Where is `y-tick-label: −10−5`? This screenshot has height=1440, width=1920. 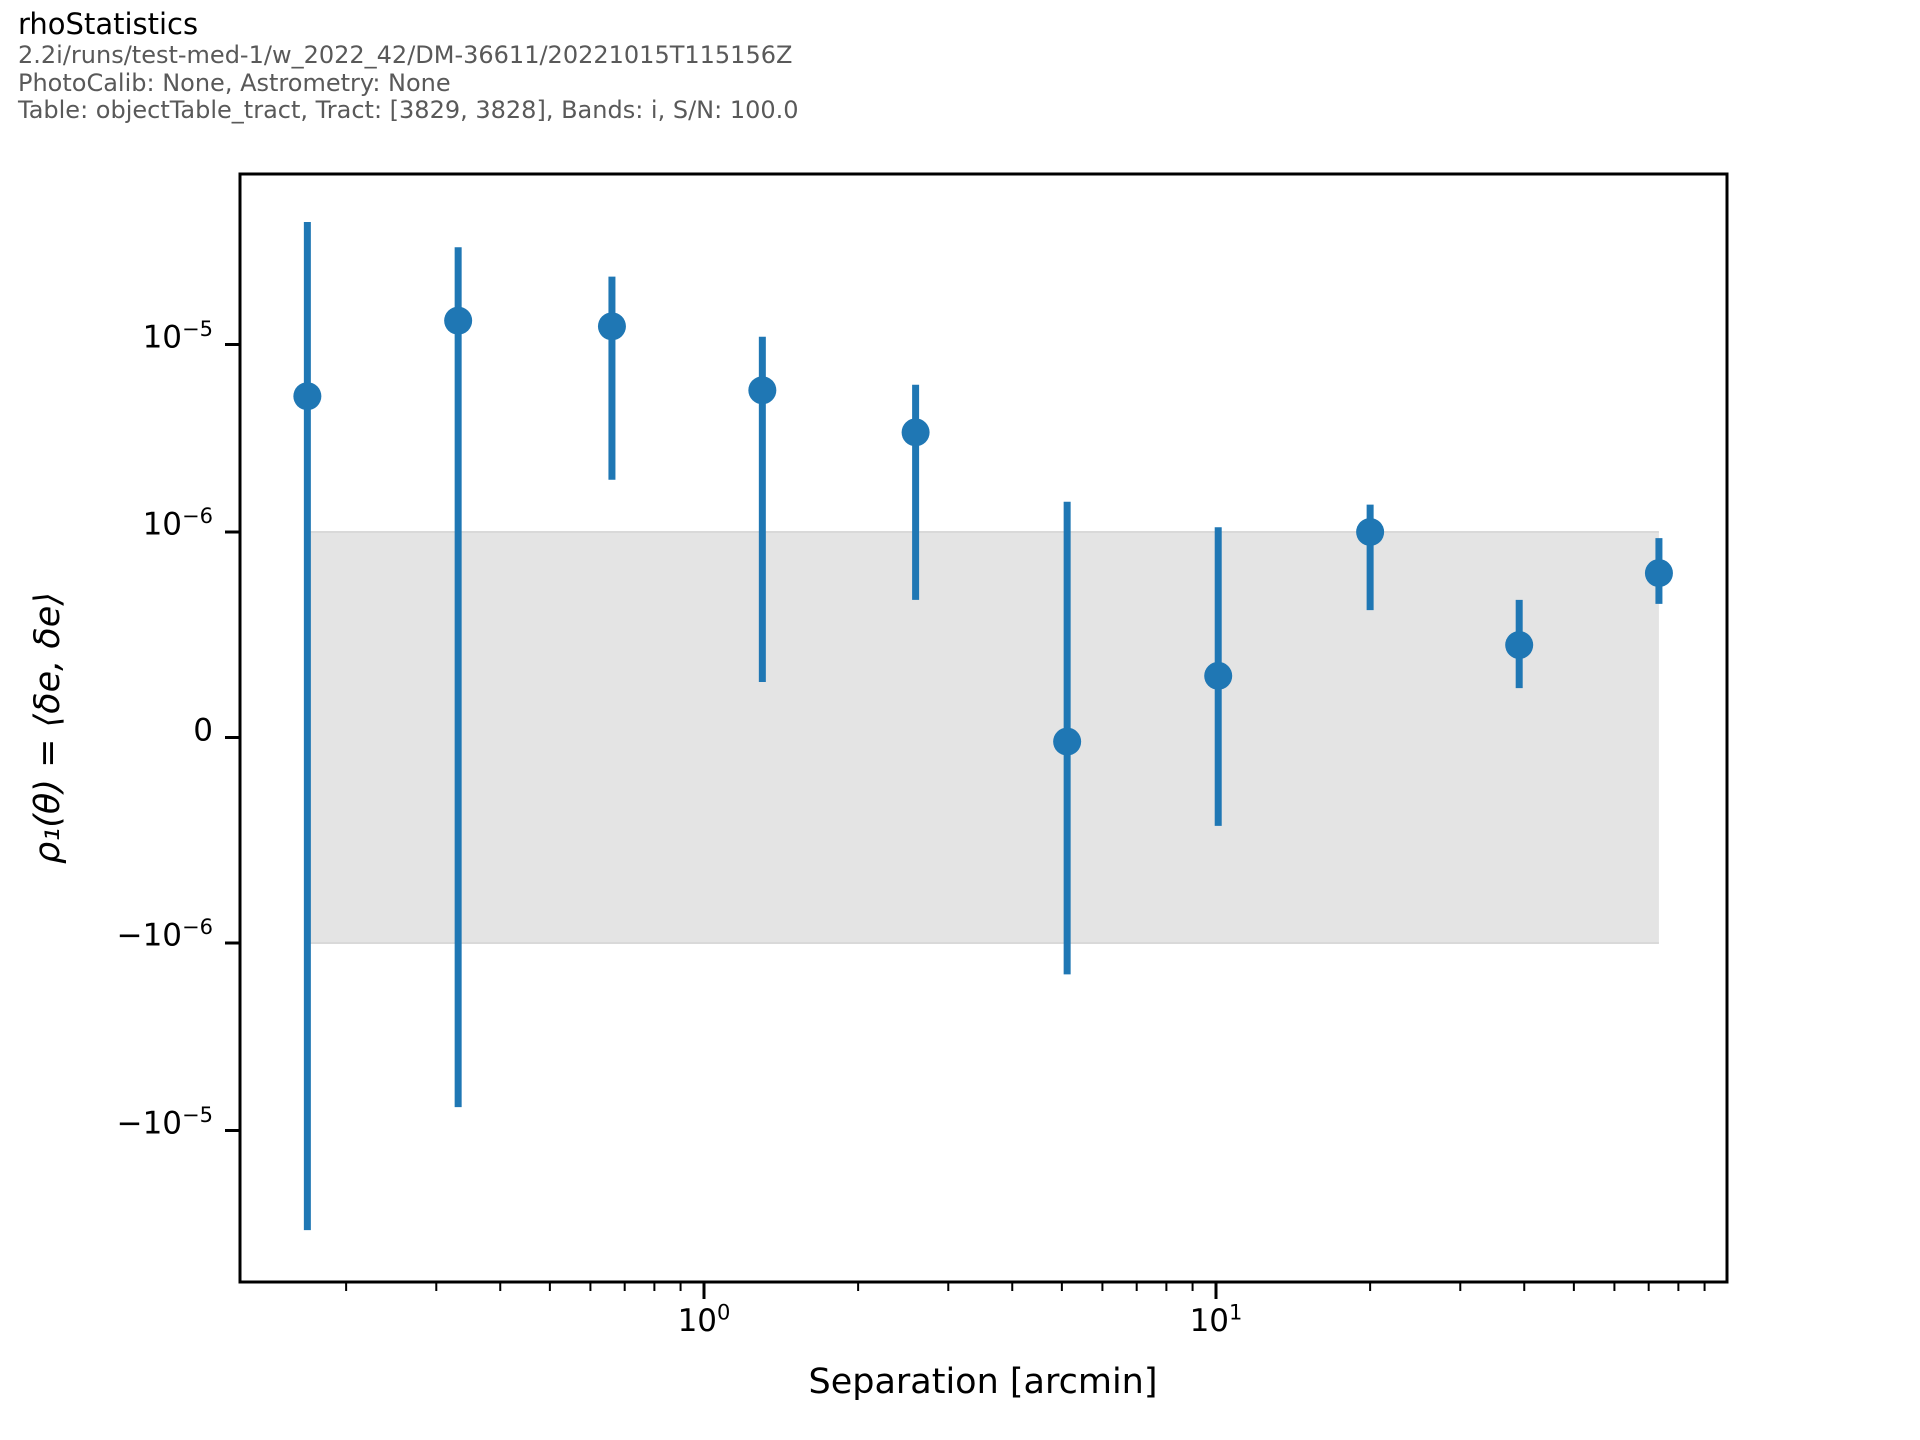 y-tick-label: −10−5 is located at coordinates (164, 1121).